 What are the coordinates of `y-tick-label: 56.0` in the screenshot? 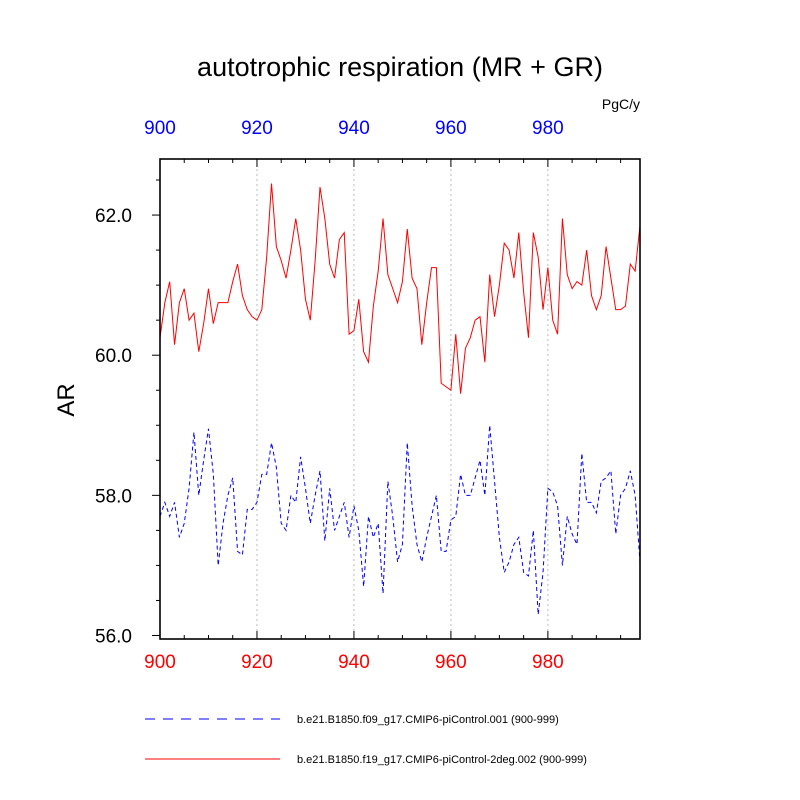 It's located at (113, 636).